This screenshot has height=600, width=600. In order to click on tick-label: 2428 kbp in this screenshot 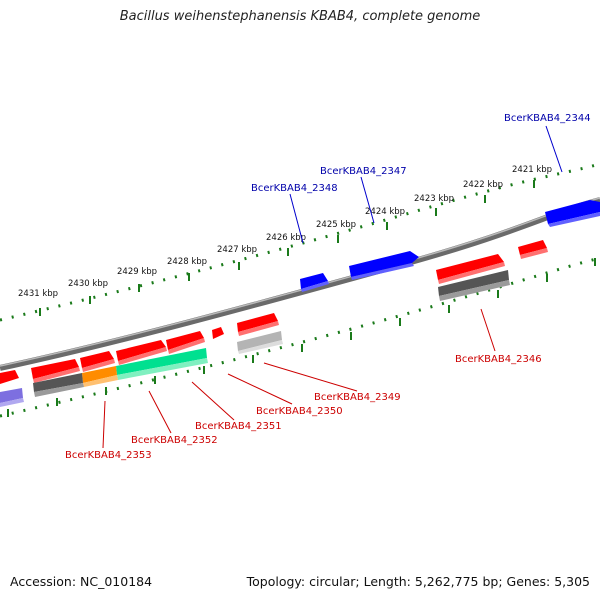, I will do `click(187, 262)`.